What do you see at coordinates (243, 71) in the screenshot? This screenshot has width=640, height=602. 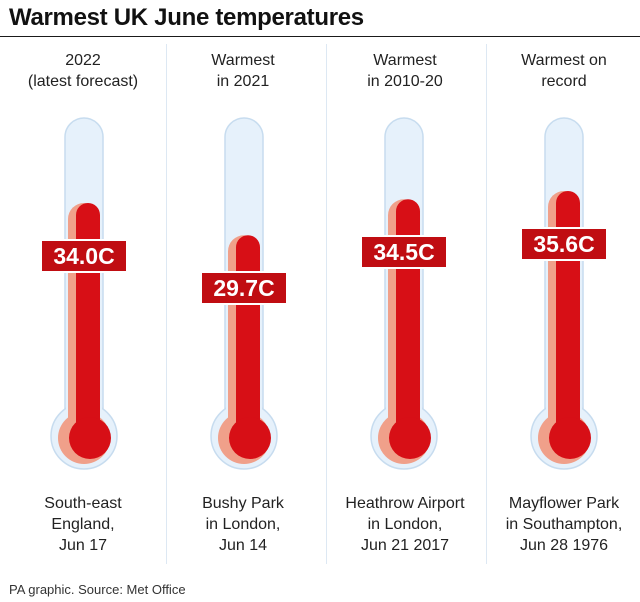 I see `column-header: Warmest in 2021` at bounding box center [243, 71].